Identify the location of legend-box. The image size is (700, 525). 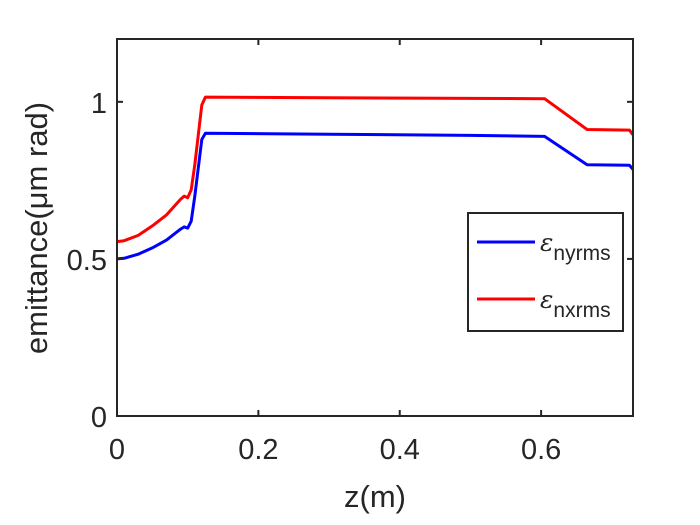
(545, 272).